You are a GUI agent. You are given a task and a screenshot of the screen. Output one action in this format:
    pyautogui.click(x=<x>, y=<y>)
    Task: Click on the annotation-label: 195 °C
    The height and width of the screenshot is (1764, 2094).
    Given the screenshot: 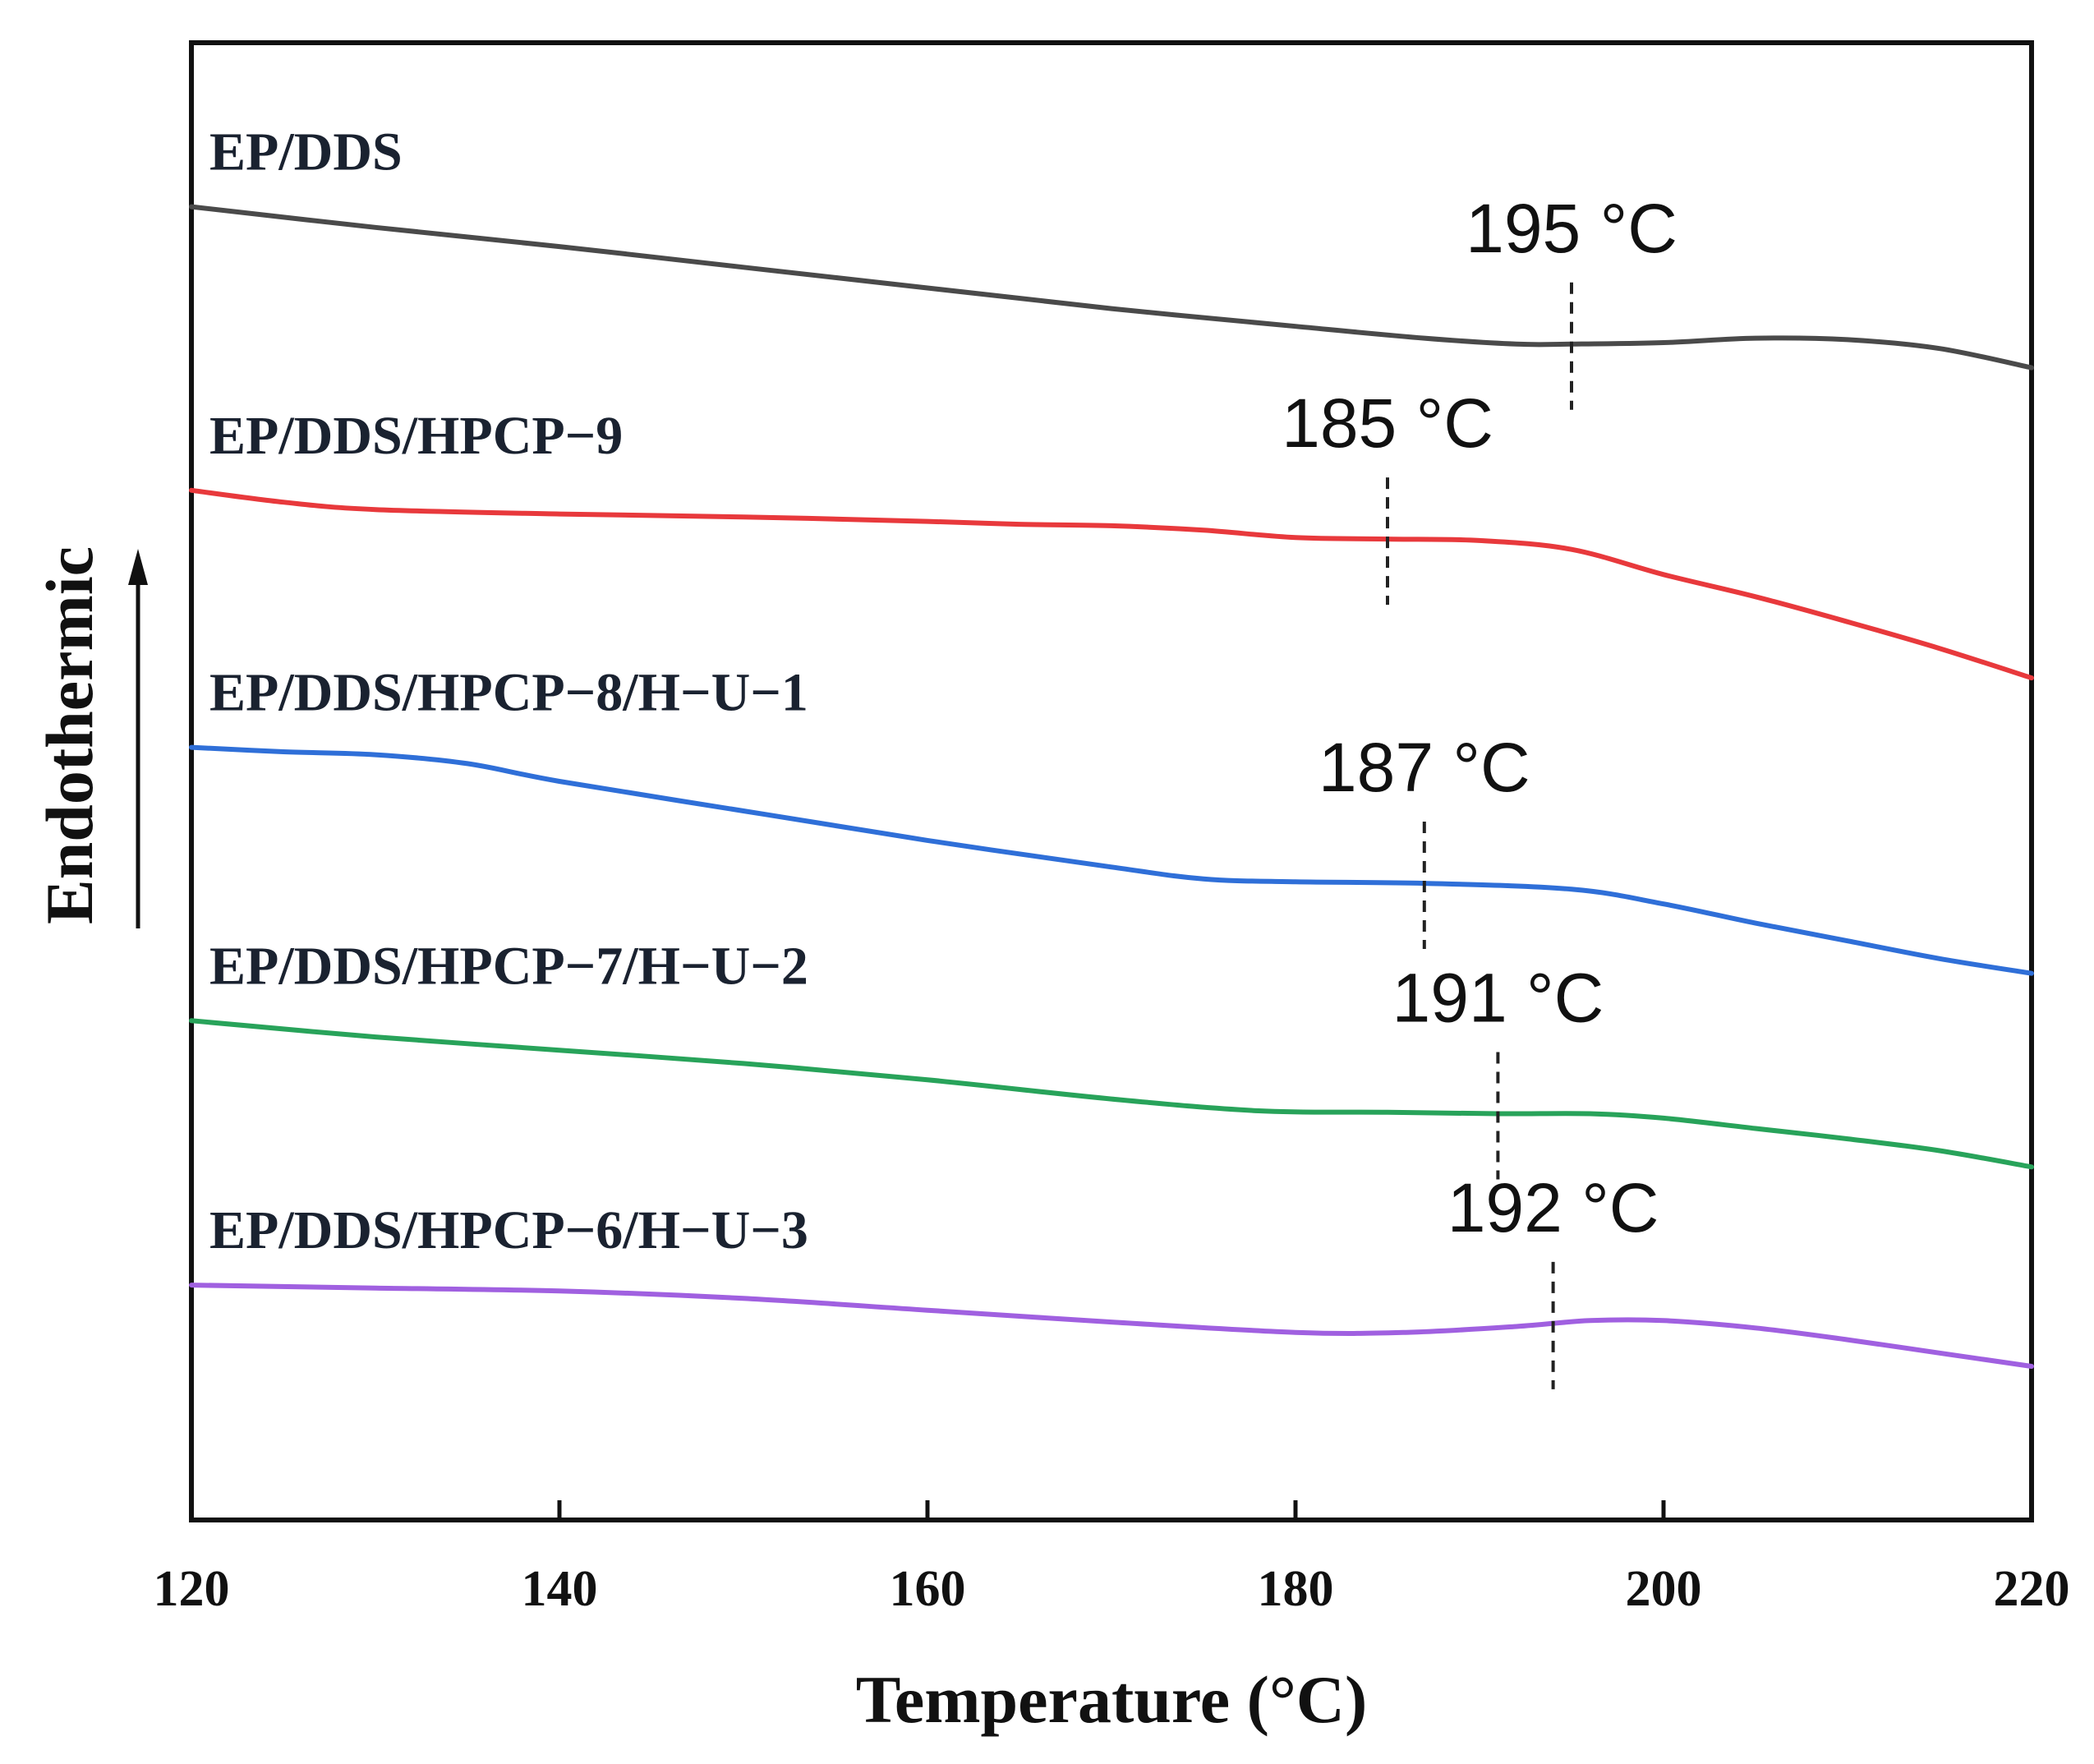 What is the action you would take?
    pyautogui.click(x=1572, y=228)
    